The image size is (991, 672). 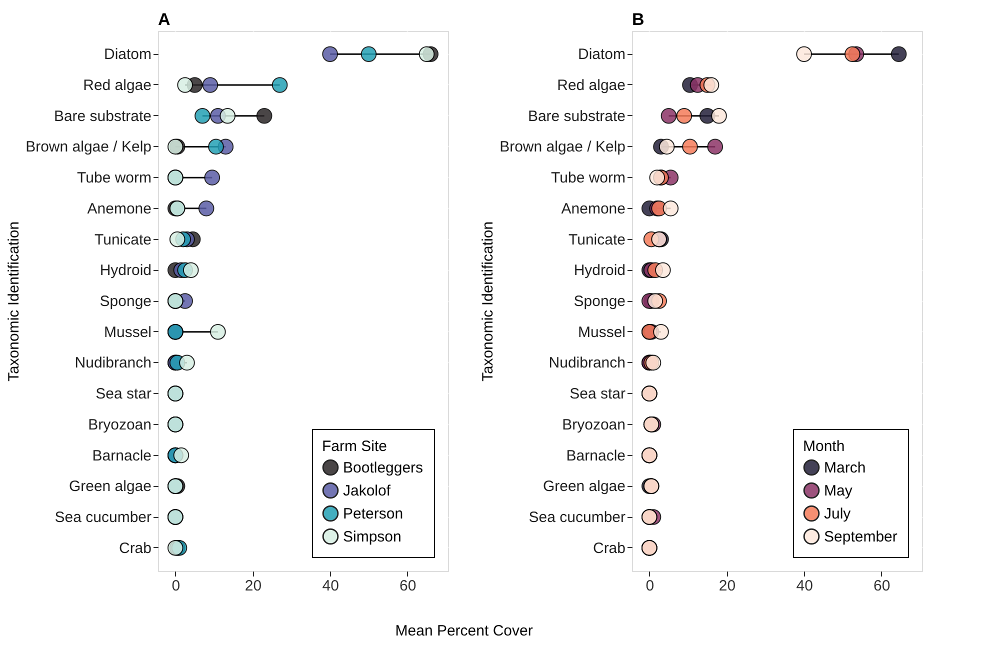 I want to click on legend-label: March, so click(x=845, y=468).